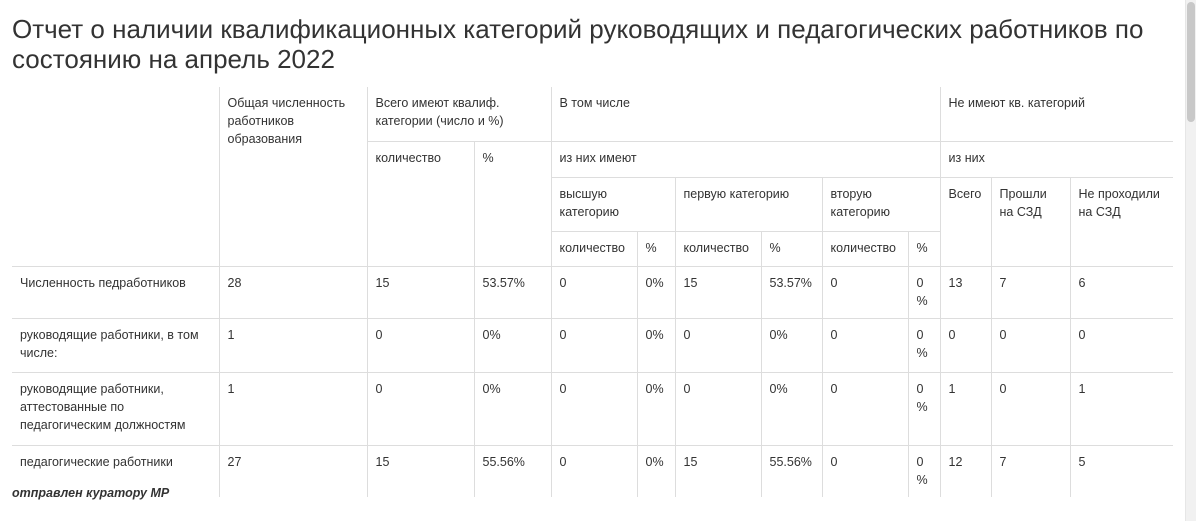 This screenshot has width=1196, height=521. Describe the element at coordinates (965, 344) in the screenshot. I see `cell-none-all: 0` at that location.